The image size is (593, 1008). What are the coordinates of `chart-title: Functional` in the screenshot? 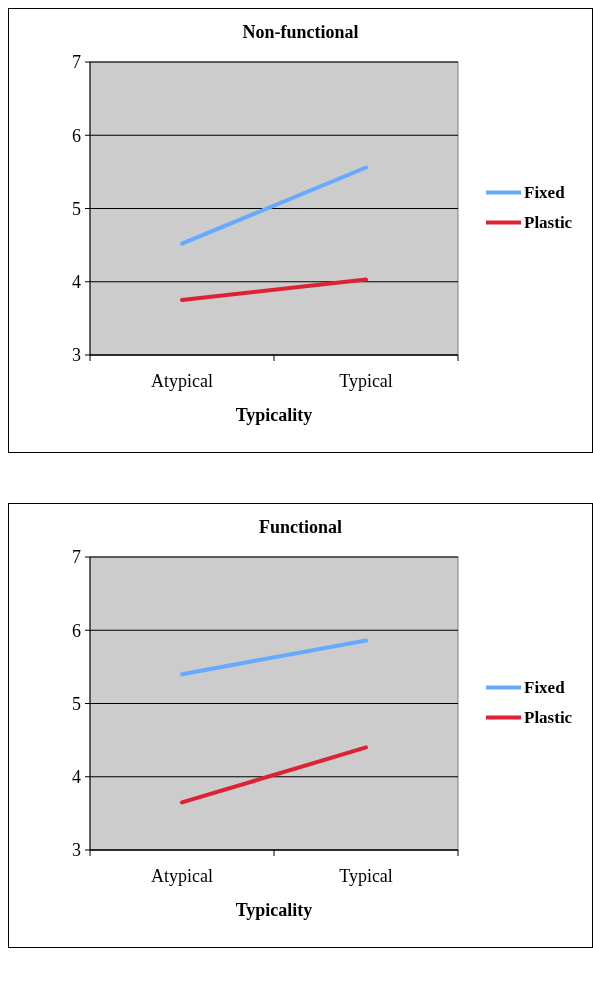 It's located at (300, 527).